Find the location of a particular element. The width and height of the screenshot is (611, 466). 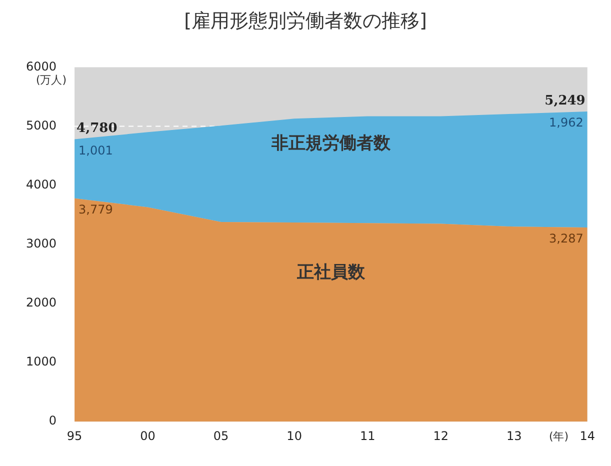

data-label: 3,779 is located at coordinates (95, 209).